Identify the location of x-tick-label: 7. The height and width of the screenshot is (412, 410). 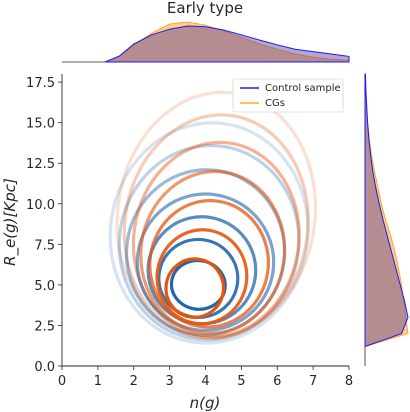
(313, 381).